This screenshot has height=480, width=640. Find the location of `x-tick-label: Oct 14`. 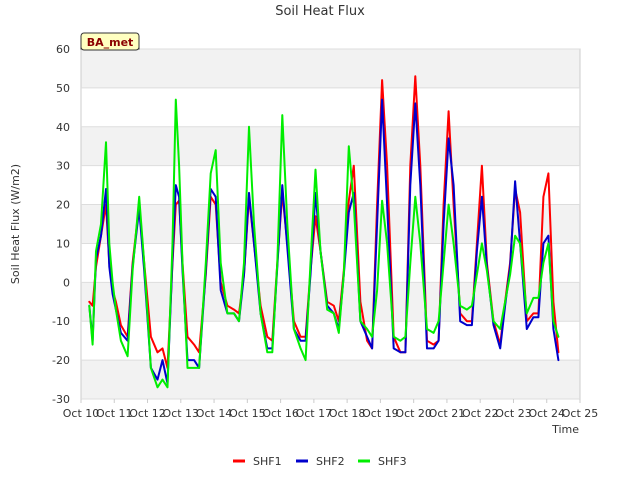

x-tick-label: Oct 14 is located at coordinates (214, 413).